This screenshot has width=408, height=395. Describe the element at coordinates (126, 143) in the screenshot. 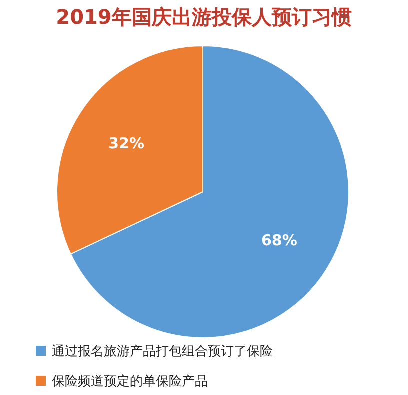

I see `data-label: 32%` at that location.